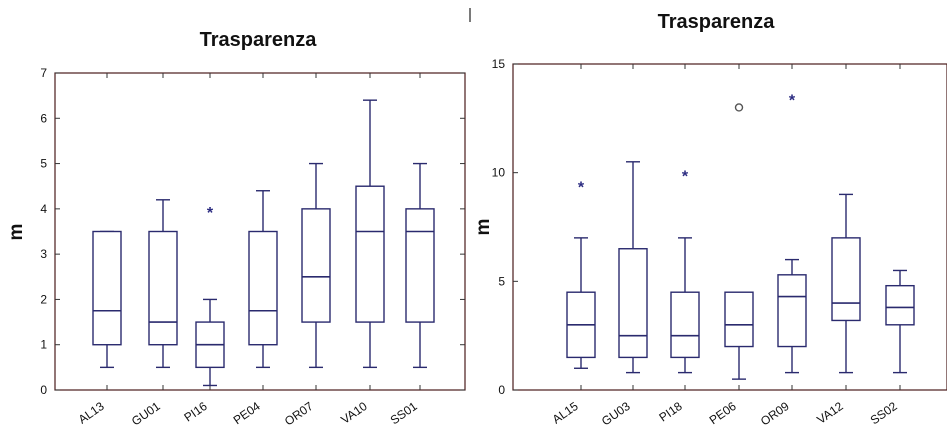 The width and height of the screenshot is (947, 430). What do you see at coordinates (43, 254) in the screenshot?
I see `y-tick-label: 3` at bounding box center [43, 254].